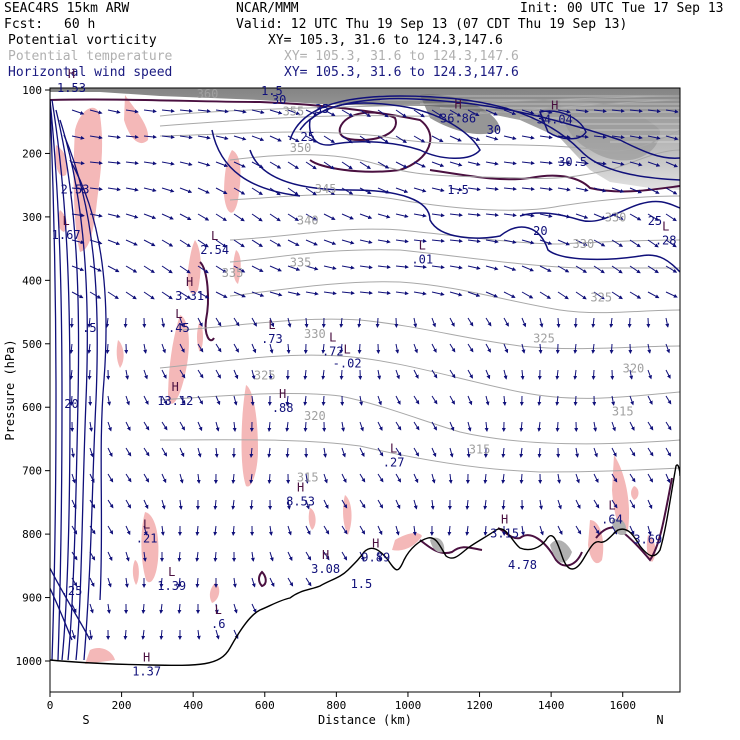 The image size is (740, 740). I want to click on field-xy-wind: XY= 105.3, 31.6 to 124.3,147.6, so click(401, 72).